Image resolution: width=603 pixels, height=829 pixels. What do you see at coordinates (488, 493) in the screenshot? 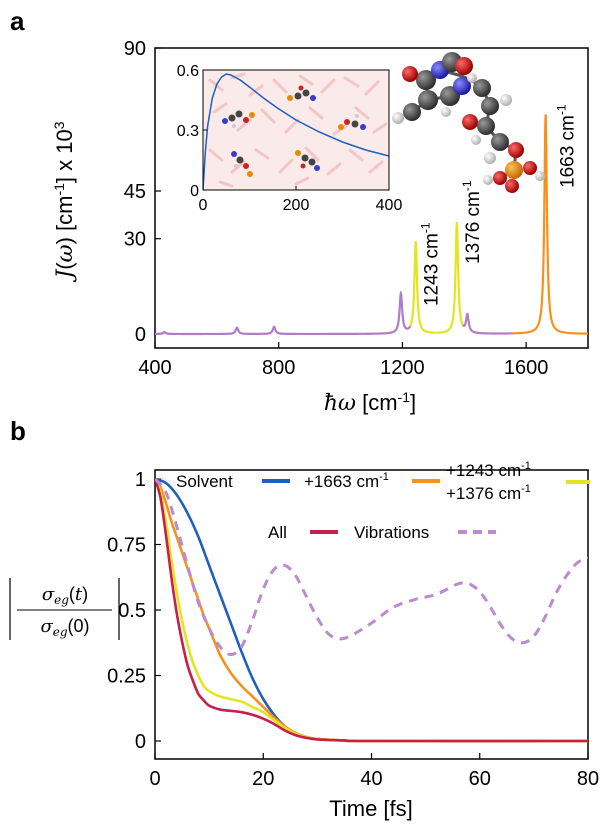
I see `legend-label: +1376 cm-1` at bounding box center [488, 493].